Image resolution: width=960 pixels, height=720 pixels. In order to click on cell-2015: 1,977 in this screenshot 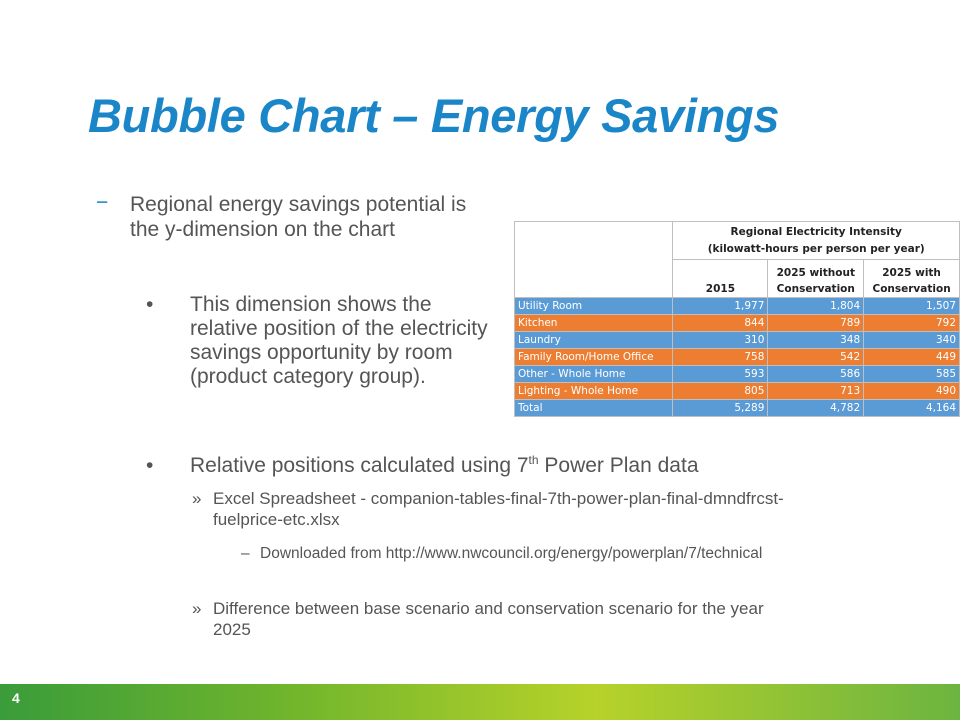, I will do `click(720, 306)`.